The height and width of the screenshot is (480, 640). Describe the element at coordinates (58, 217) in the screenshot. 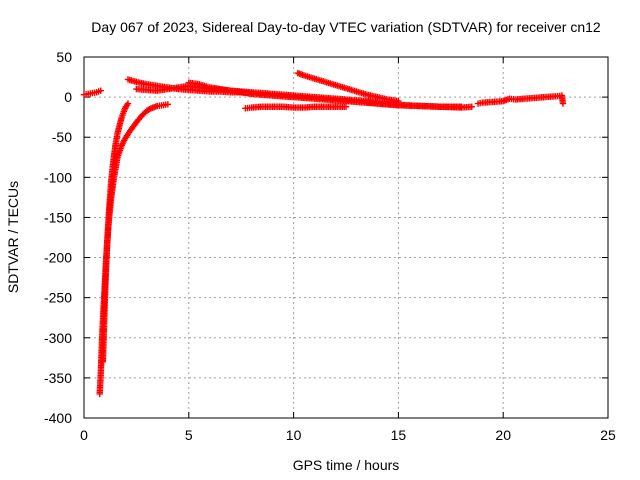

I see `y-tick-label: -150` at that location.